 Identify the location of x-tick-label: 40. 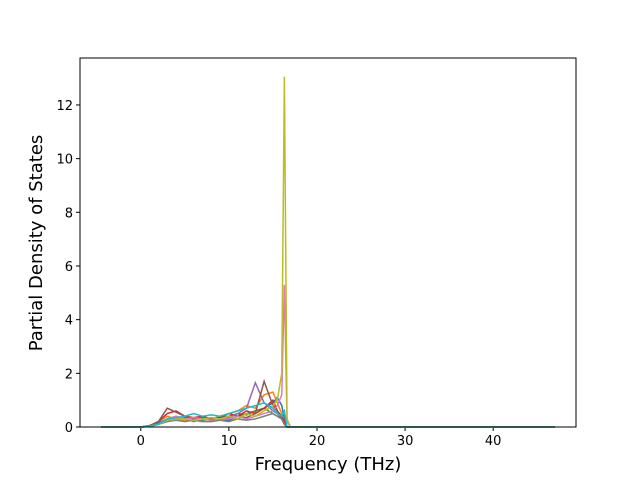
(493, 441).